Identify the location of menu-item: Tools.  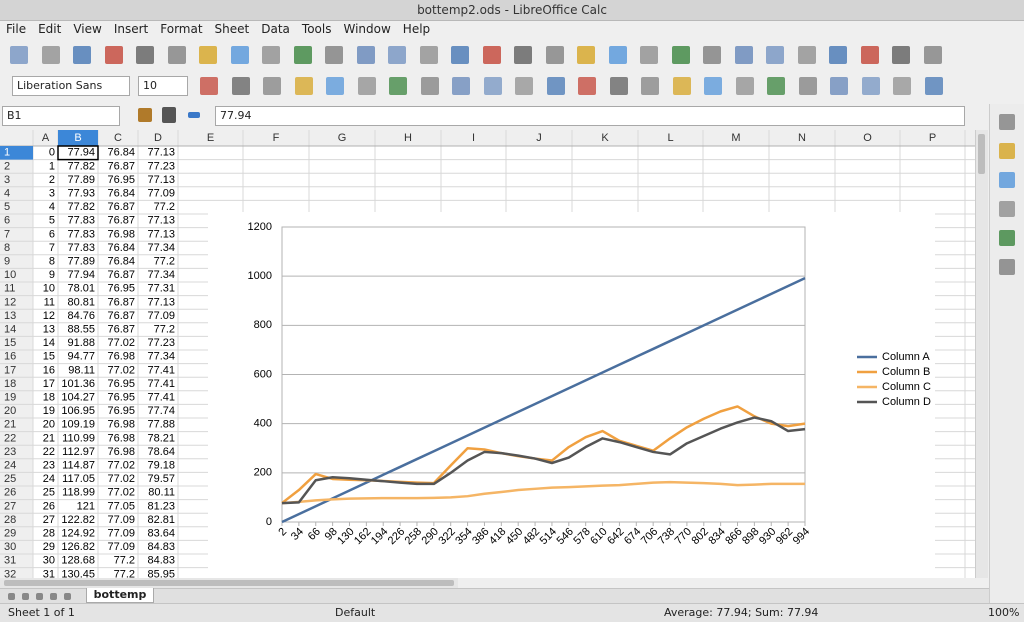
(316, 29).